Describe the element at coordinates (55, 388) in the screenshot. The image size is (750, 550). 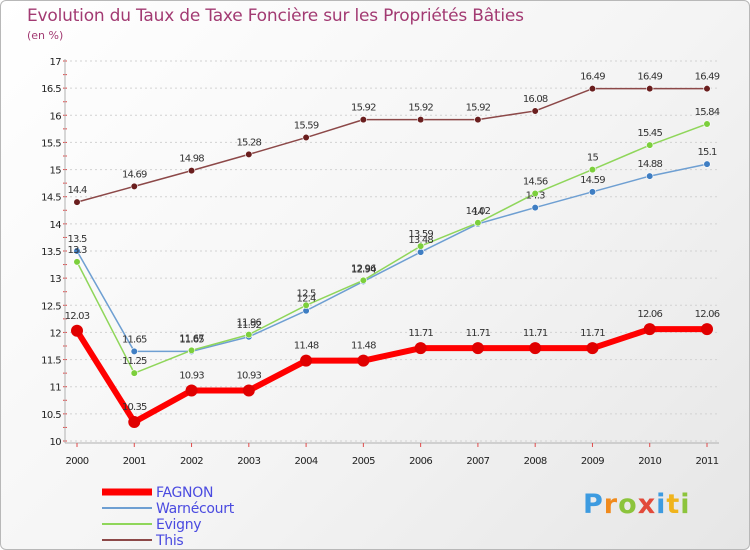
I see `y-tick-label: 11` at that location.